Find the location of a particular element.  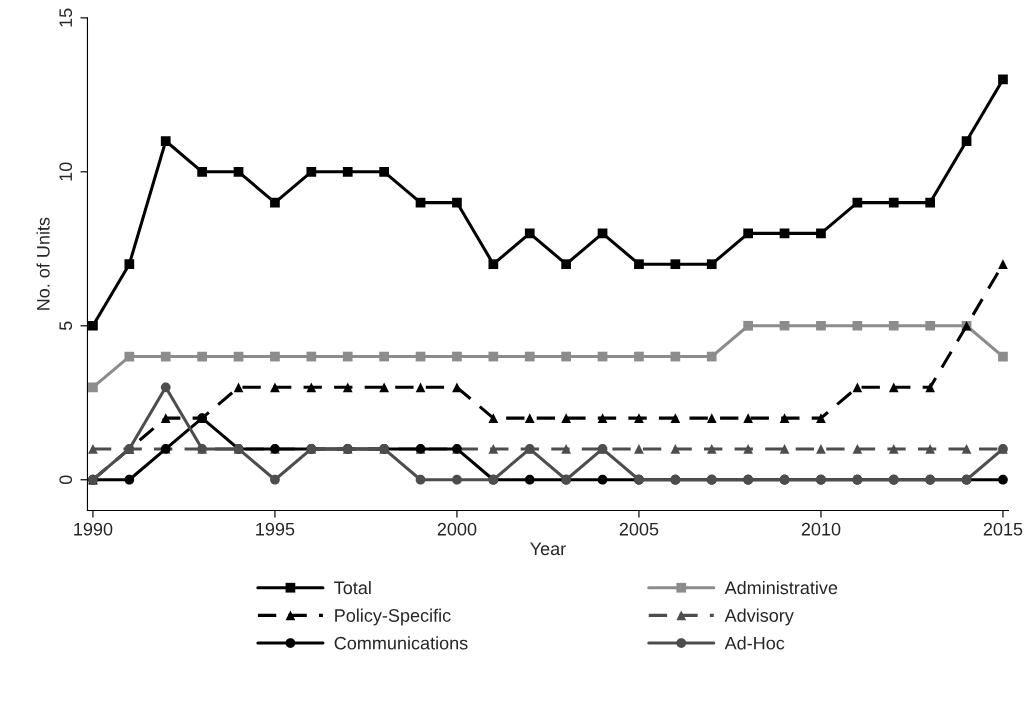

x-tick-label: 1990 is located at coordinates (93, 529).